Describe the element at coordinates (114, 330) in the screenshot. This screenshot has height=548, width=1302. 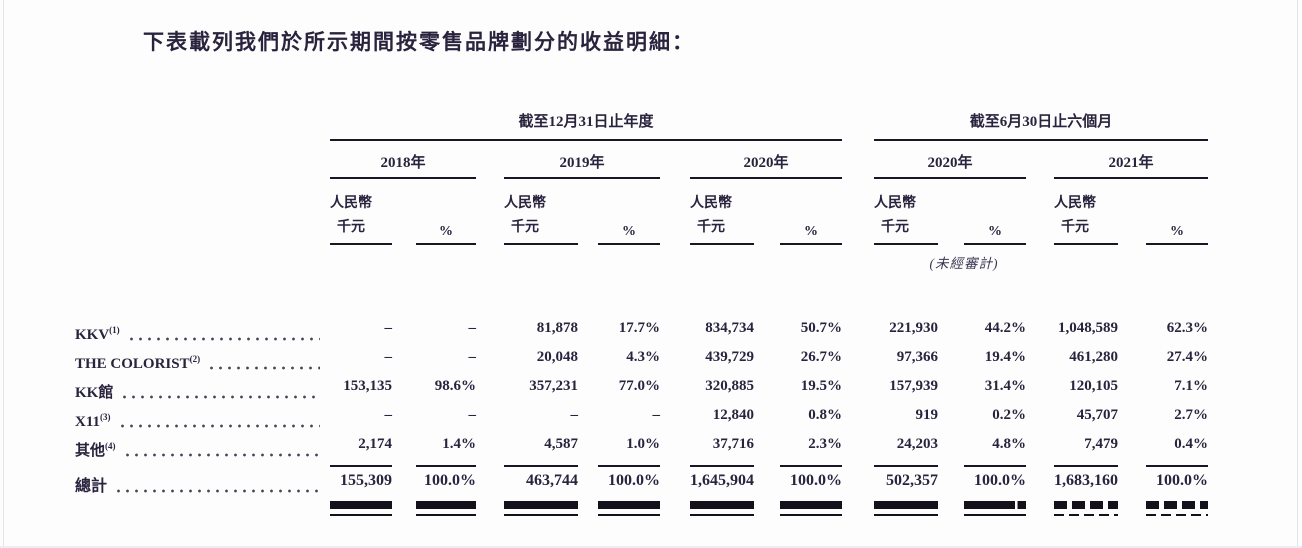
I see `footnote-sup: (1)` at that location.